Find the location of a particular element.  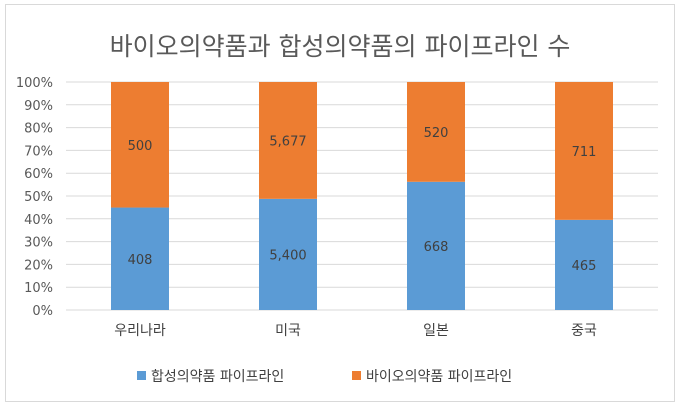

y-tick-label: 40% is located at coordinates (38, 220).